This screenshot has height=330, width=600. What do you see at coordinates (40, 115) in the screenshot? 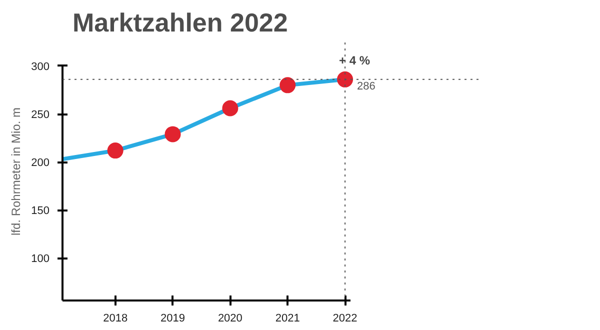
I see `y-tick-label: 250` at bounding box center [40, 115].